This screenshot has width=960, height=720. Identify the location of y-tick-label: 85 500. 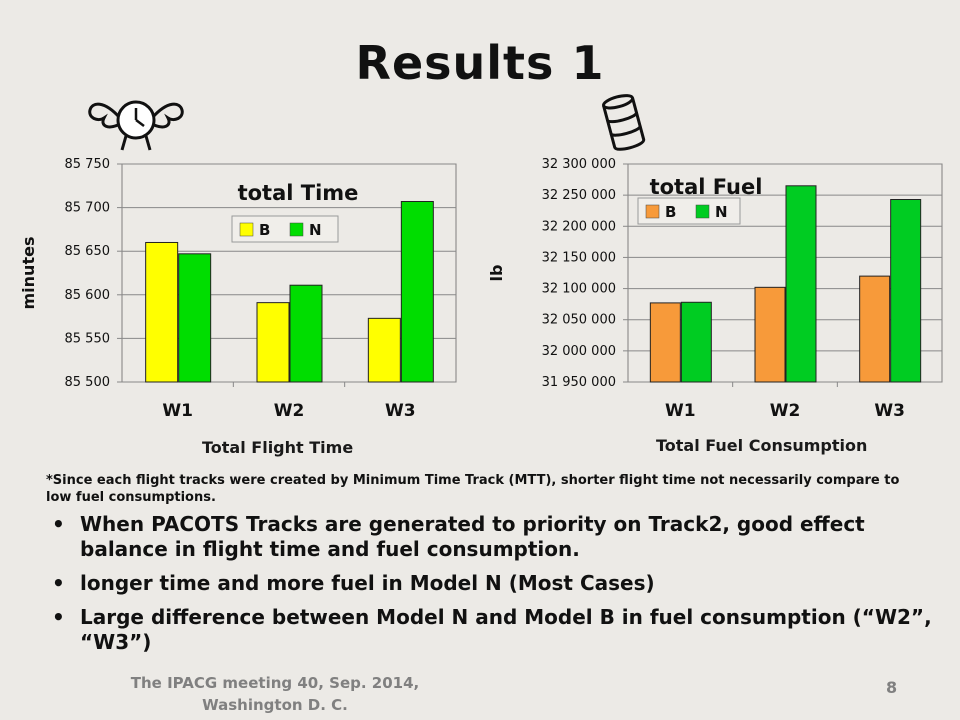
(88, 382).